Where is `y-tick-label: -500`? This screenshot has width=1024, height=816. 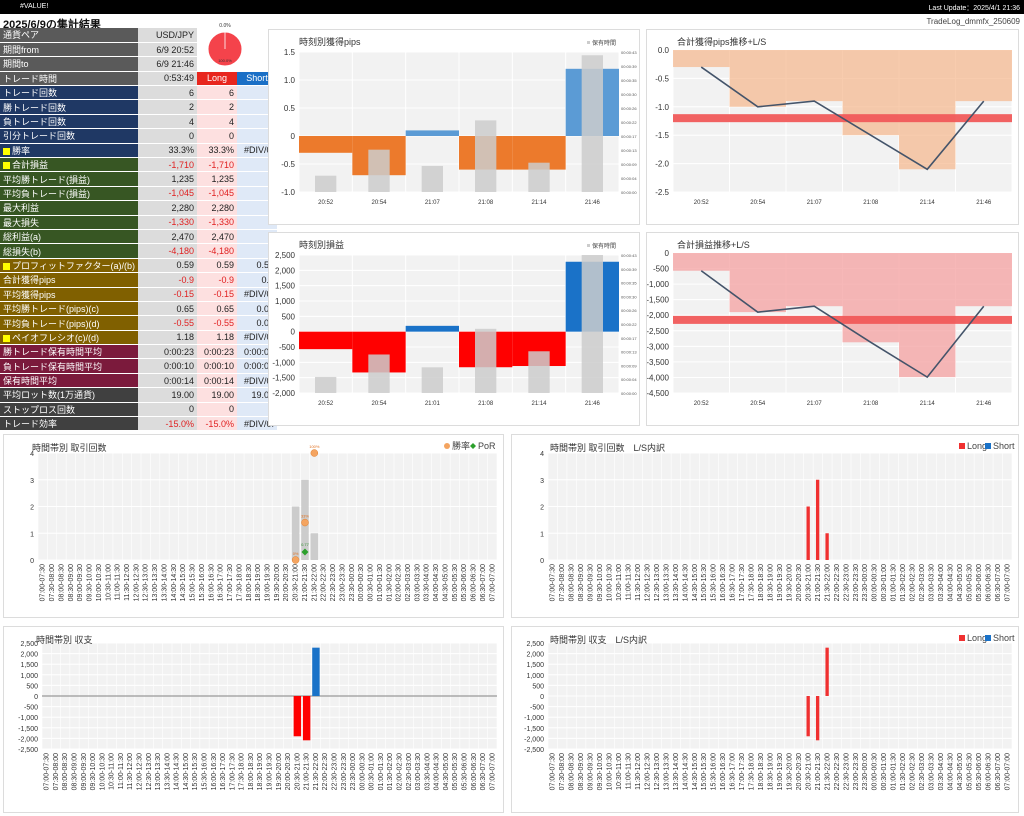 y-tick-label: -500 is located at coordinates (287, 347).